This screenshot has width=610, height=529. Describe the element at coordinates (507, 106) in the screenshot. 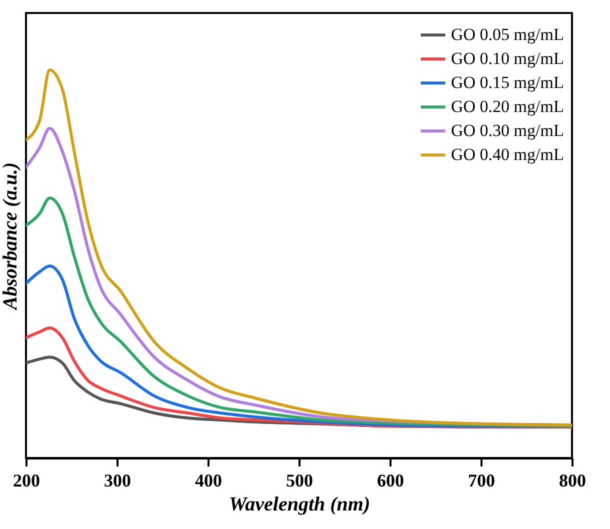

I see `legend-label: GO 0.20 mg/mL` at that location.